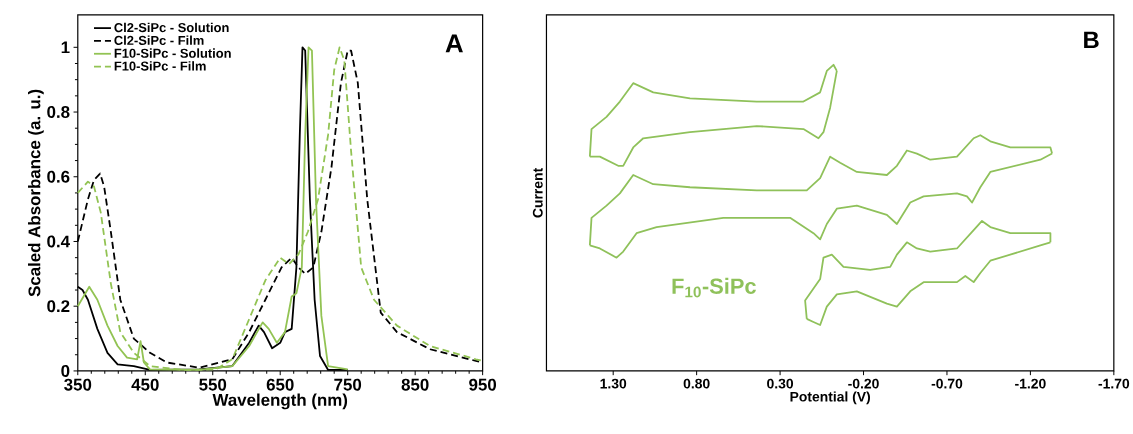  I want to click on legend-label: F10-SiPc - Solution, so click(172, 53).